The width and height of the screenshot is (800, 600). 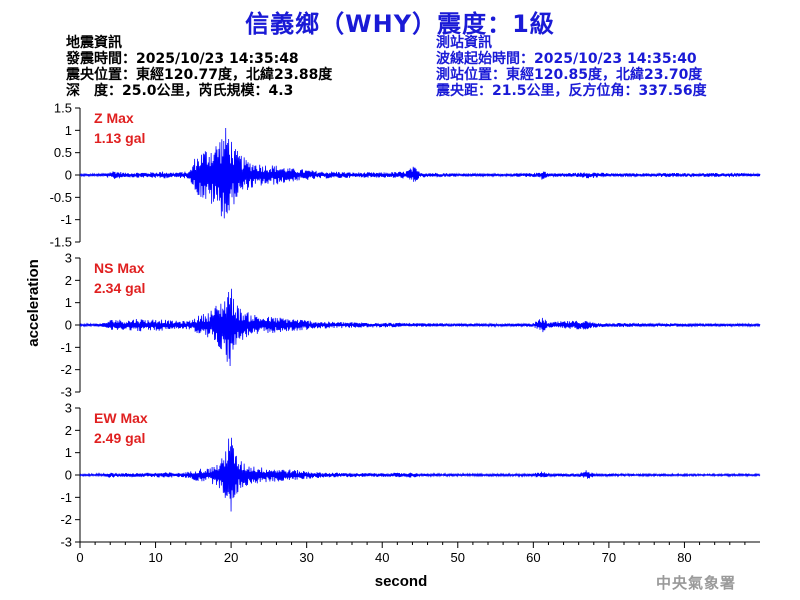 I want to click on agency-watermark: 中央氣象署, so click(x=696, y=583).